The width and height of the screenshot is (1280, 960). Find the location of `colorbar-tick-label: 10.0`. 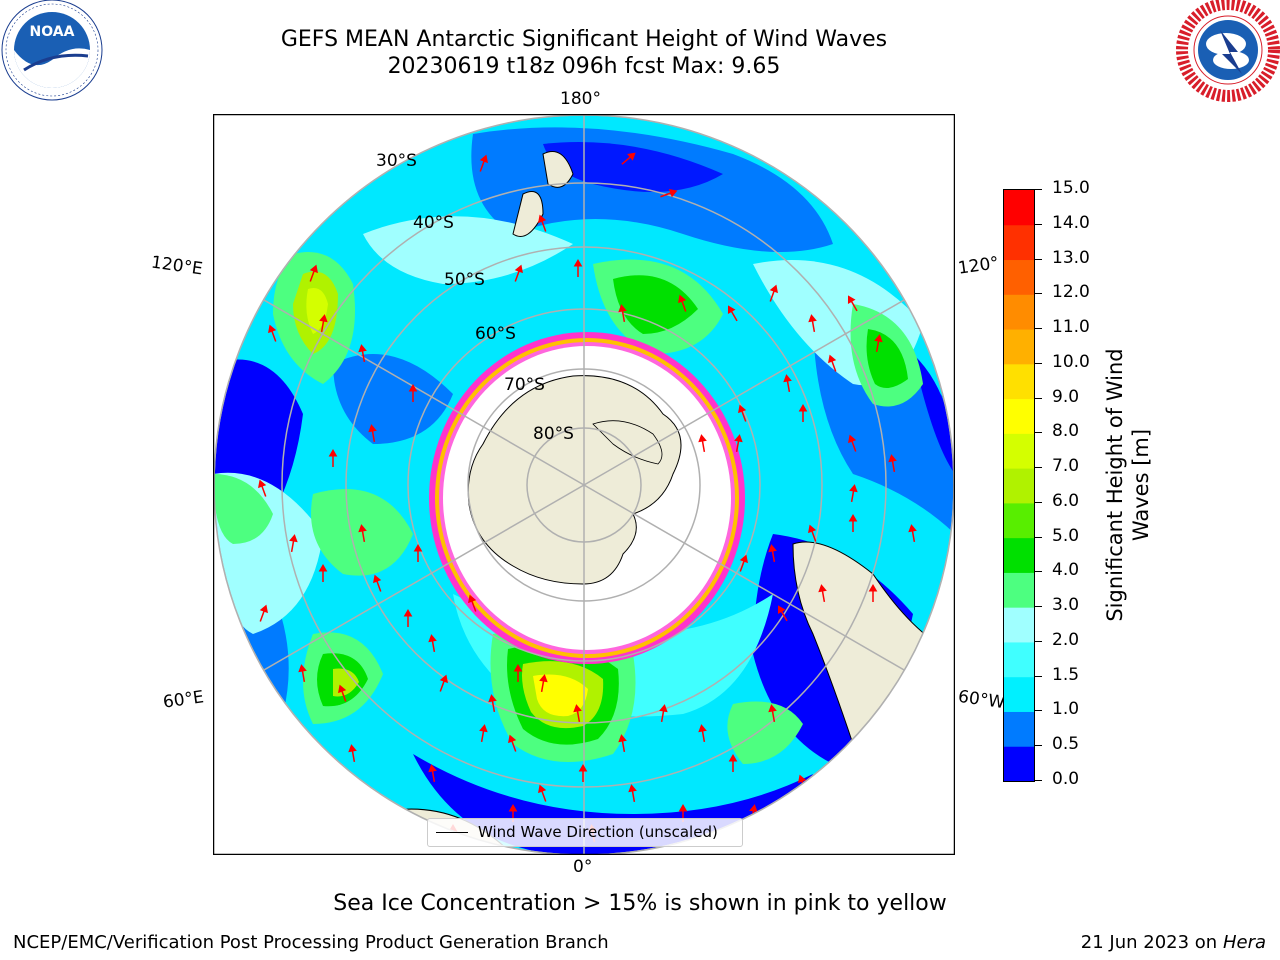

colorbar-tick-label: 10.0 is located at coordinates (1071, 361).